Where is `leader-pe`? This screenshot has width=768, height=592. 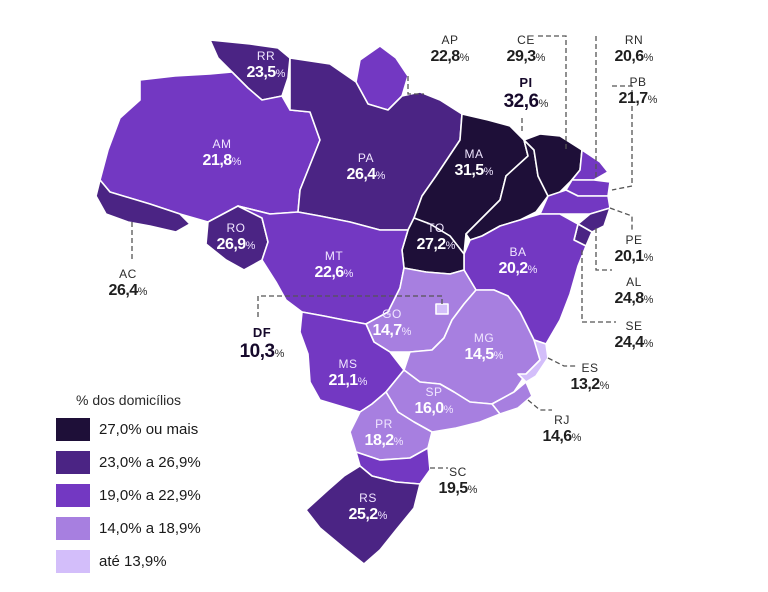
leader-pe is located at coordinates (621, 219).